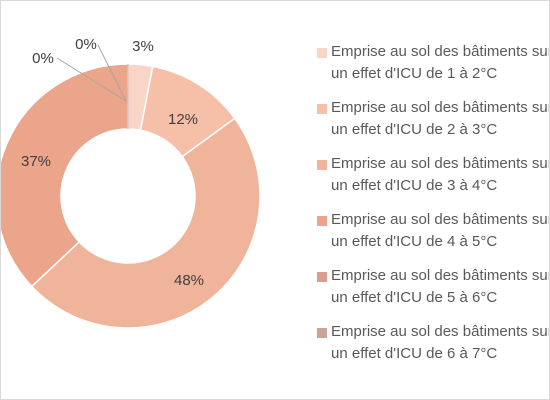 This screenshot has width=550, height=400. Describe the element at coordinates (86, 44) in the screenshot. I see `data-label-5: 0%` at that location.